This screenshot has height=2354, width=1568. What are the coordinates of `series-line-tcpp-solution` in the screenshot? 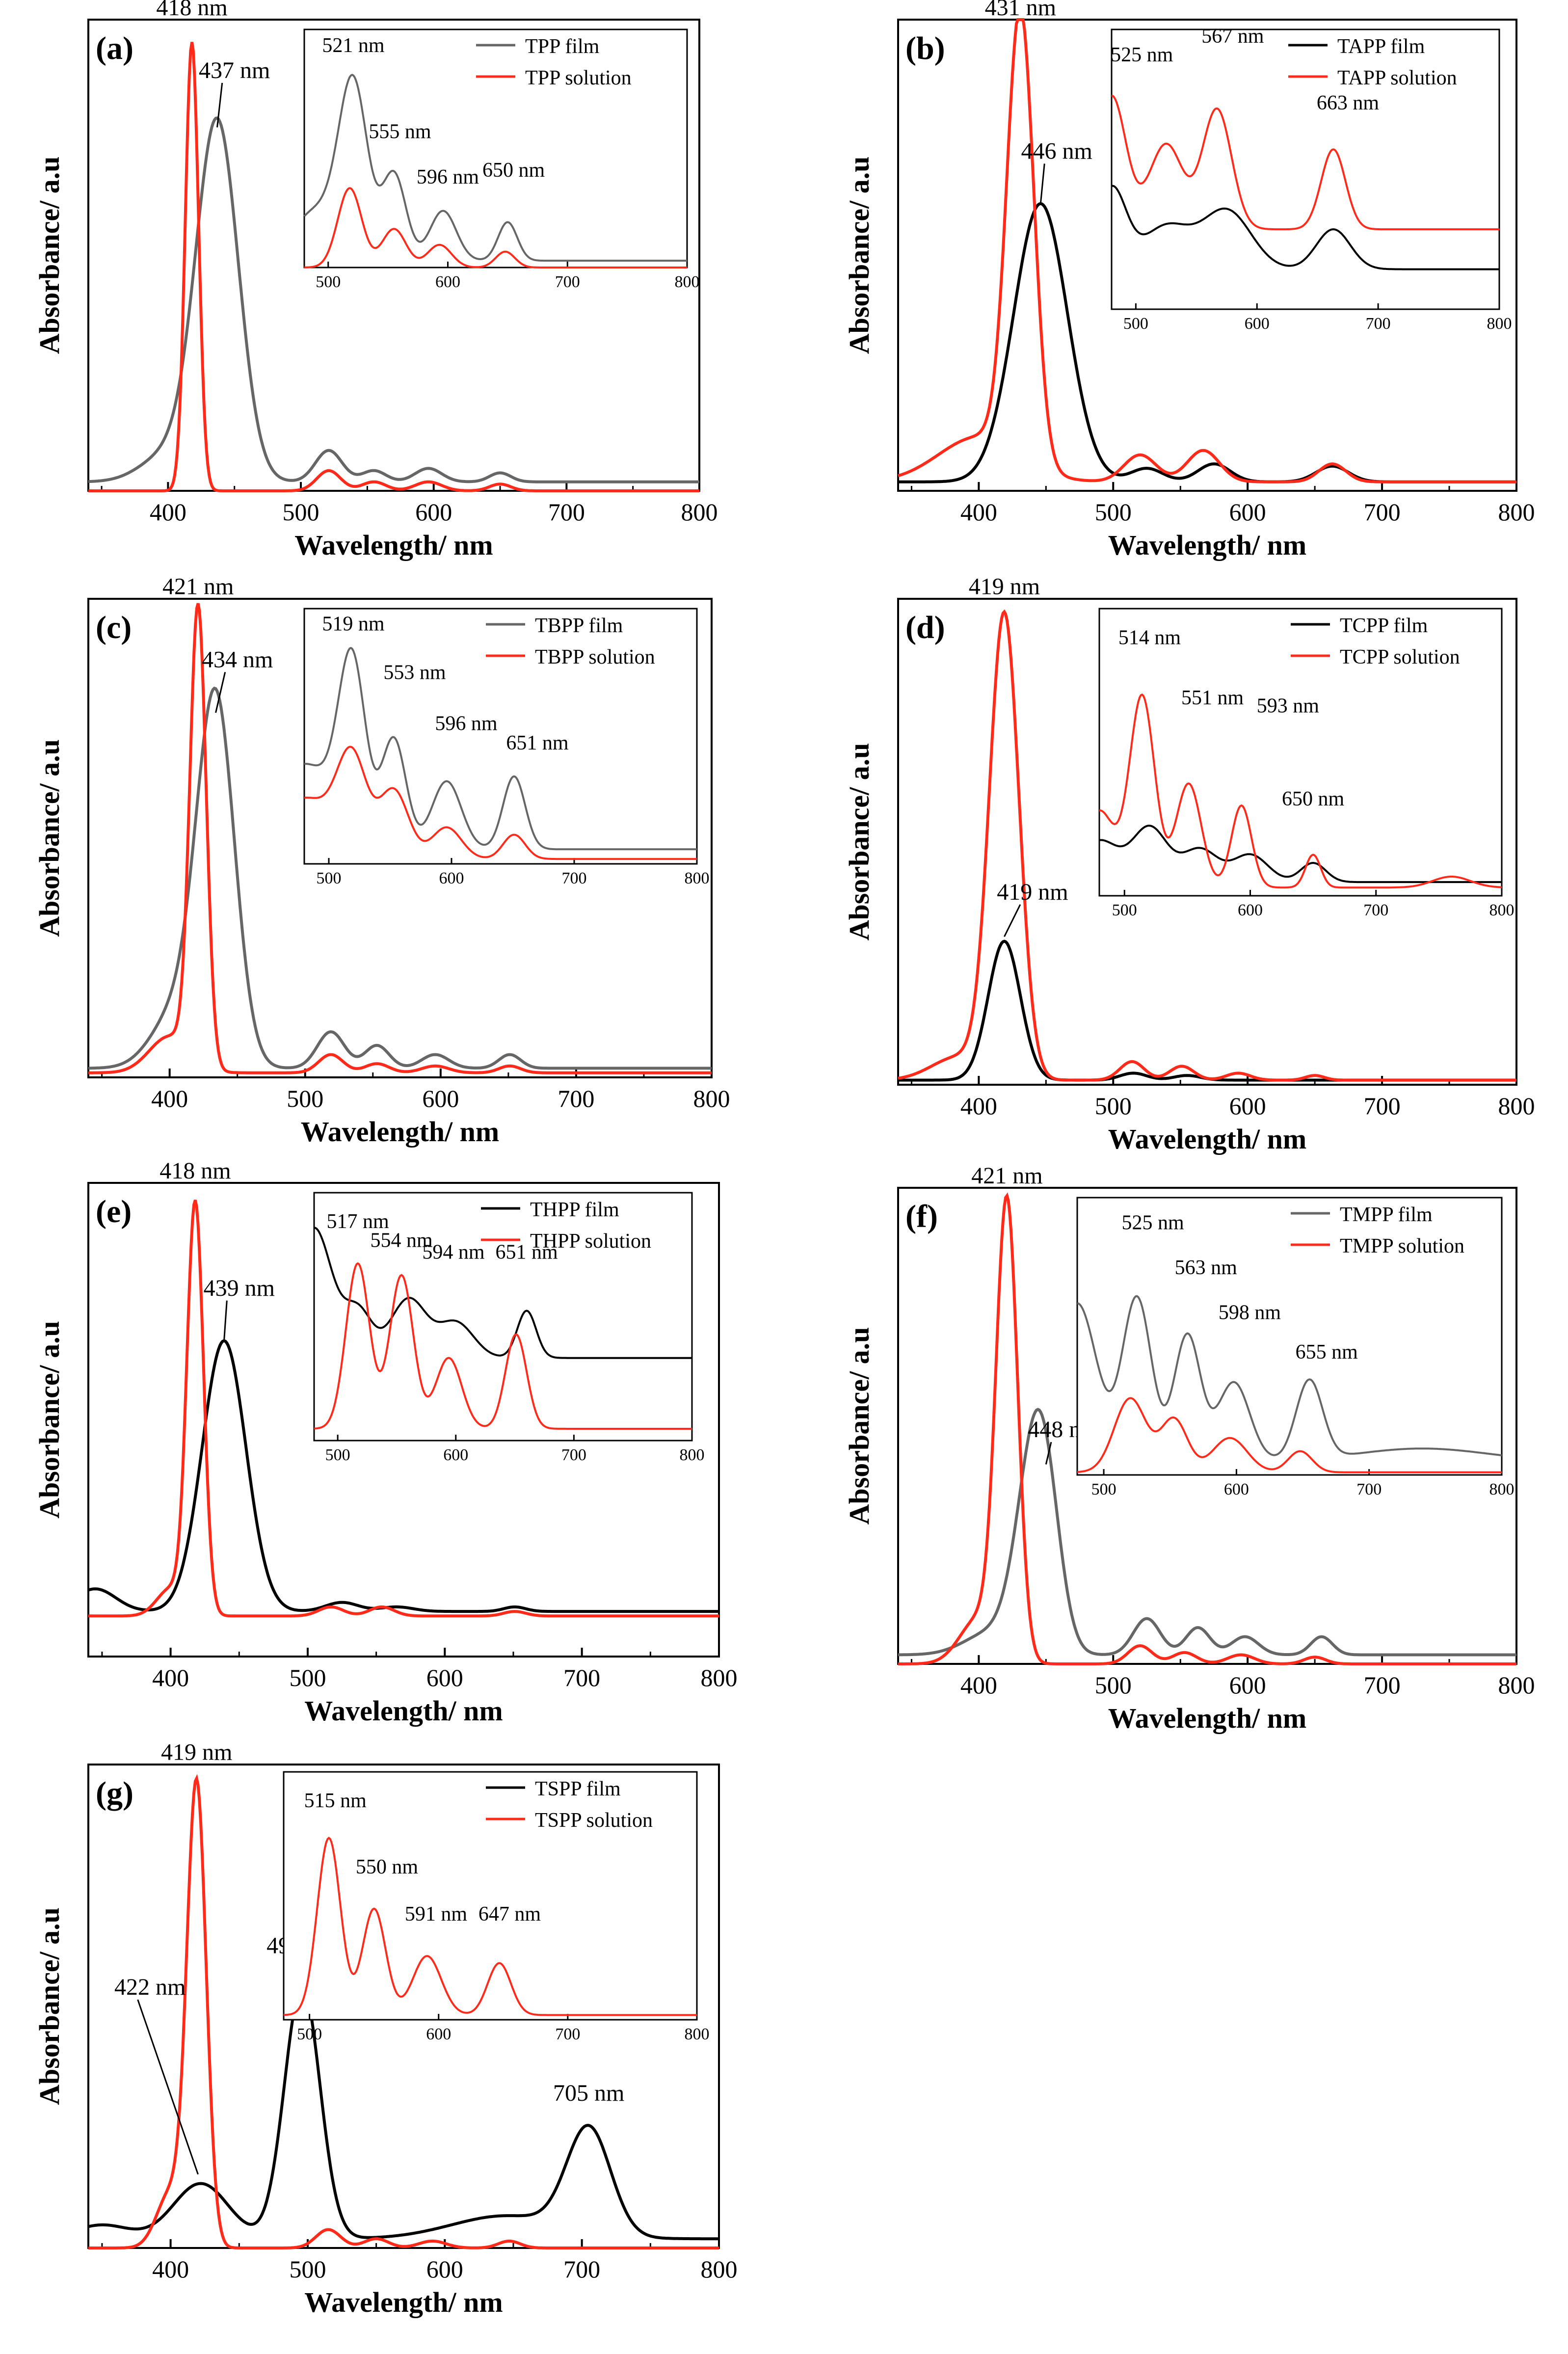 It's located at (1207, 845).